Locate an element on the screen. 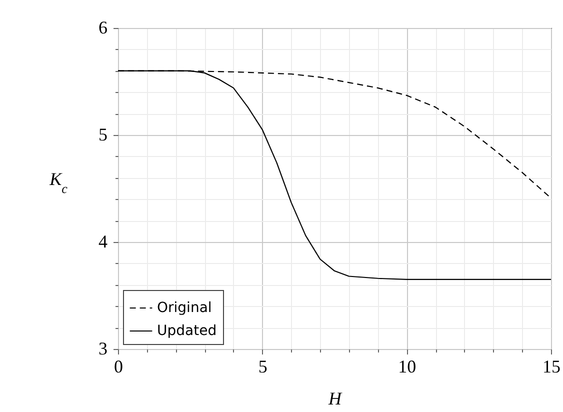 This screenshot has height=412, width=563. x-tick-label: 0 is located at coordinates (118, 366).